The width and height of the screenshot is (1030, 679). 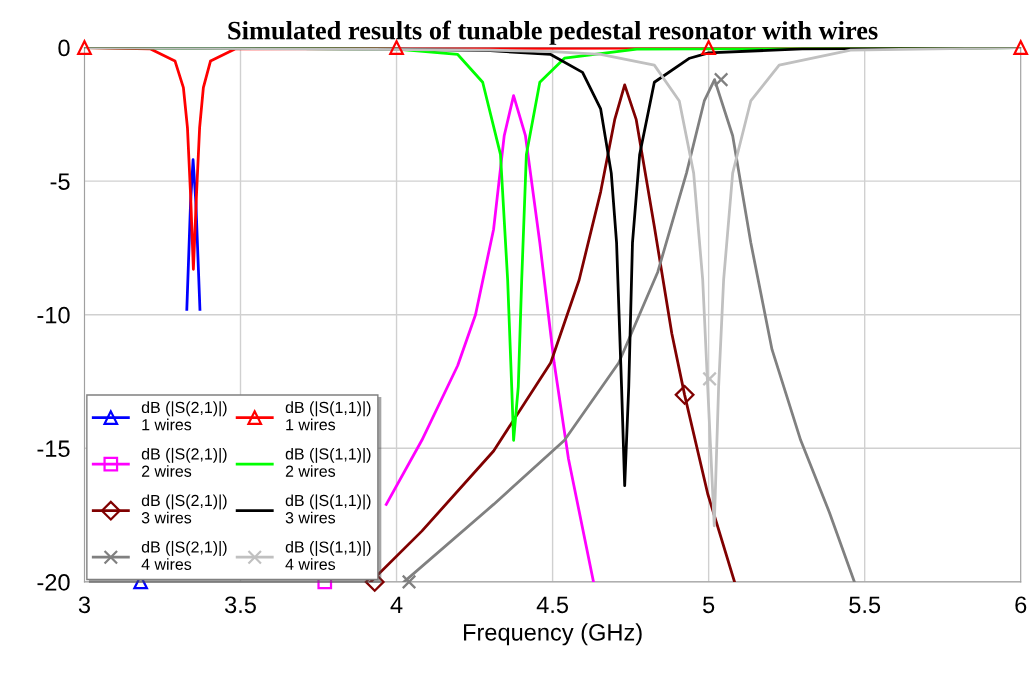 What do you see at coordinates (328, 555) in the screenshot?
I see `legend-label: dB (|S(1,1)|) 4 wires` at bounding box center [328, 555].